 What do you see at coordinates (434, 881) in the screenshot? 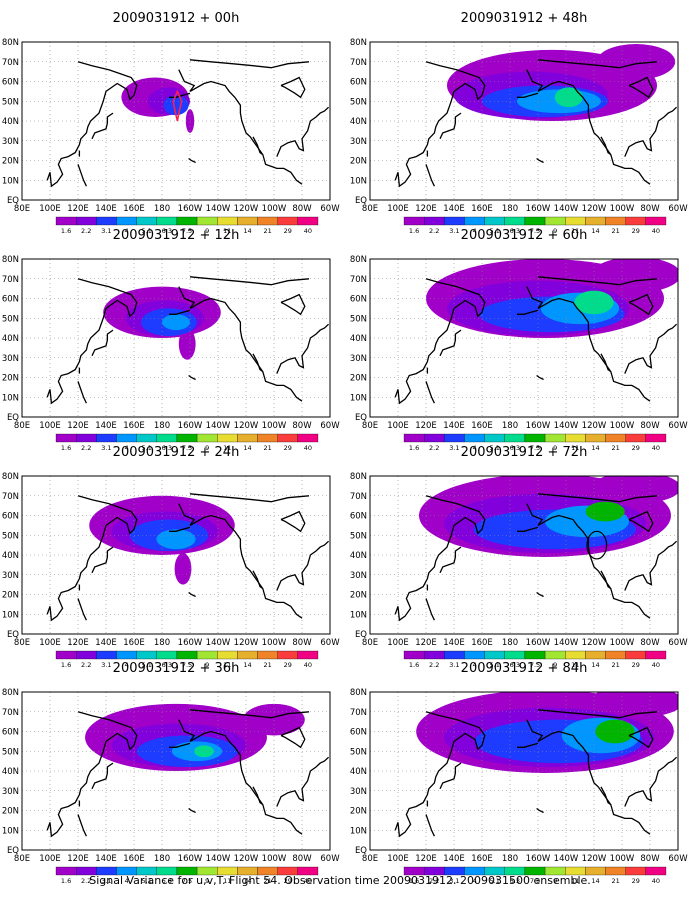
I see `colorbar-label: 2.2` at bounding box center [434, 881].